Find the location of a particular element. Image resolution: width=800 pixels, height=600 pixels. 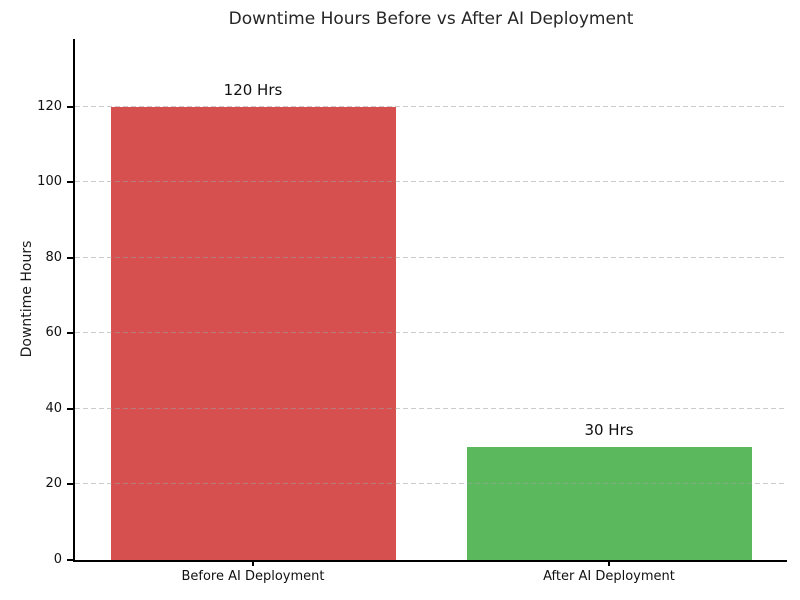

y-tick-label: 40 is located at coordinates (53, 408).